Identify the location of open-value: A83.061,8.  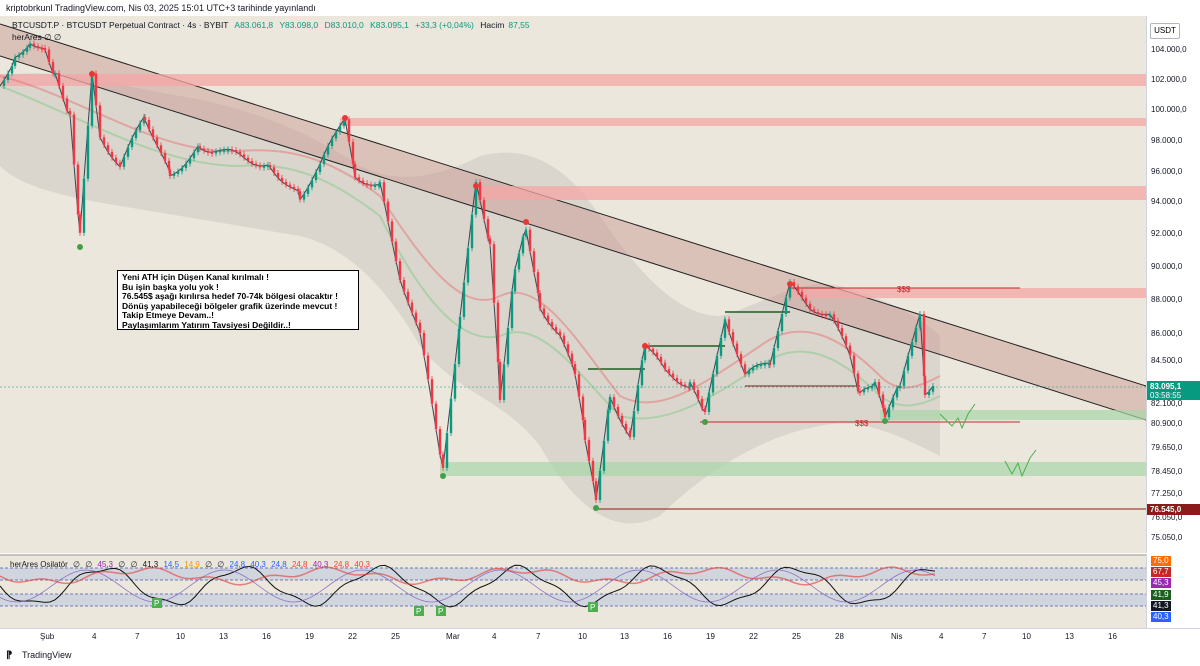
(254, 25).